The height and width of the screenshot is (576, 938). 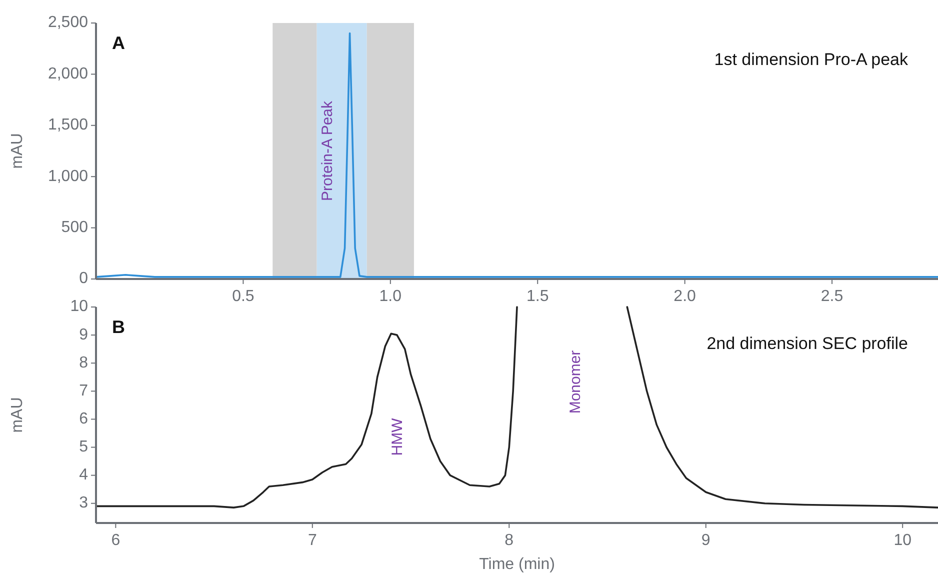 I want to click on y-tick-label: 0, so click(x=83, y=279).